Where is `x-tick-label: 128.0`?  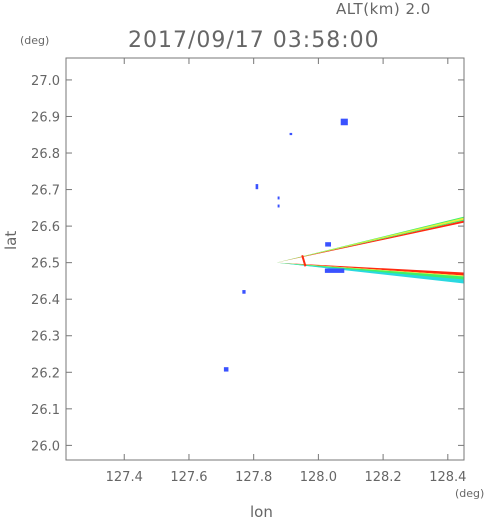
x-tick-label: 128.0 is located at coordinates (318, 477).